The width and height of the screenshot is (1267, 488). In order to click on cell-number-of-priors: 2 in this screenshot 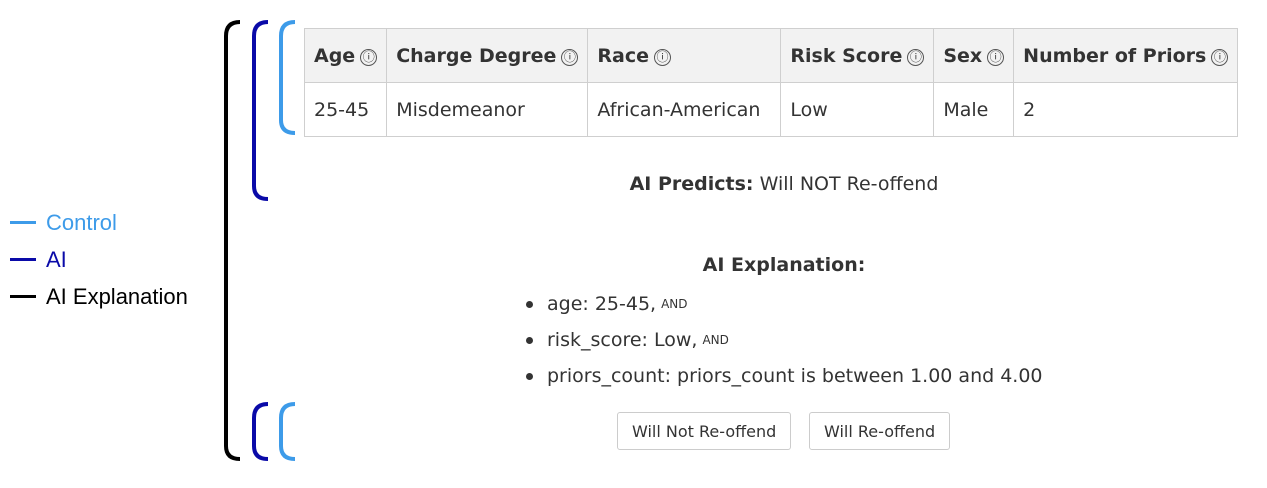, I will do `click(1126, 109)`.